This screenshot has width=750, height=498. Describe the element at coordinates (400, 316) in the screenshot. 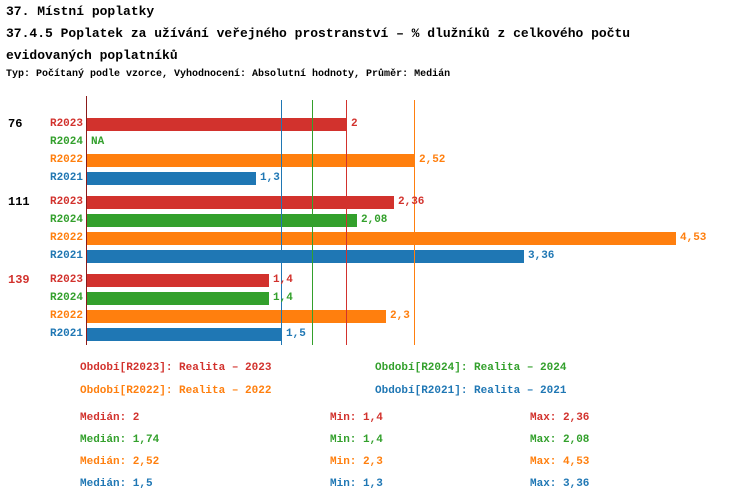

I see `bar-value-139-r2022: 2,3` at that location.